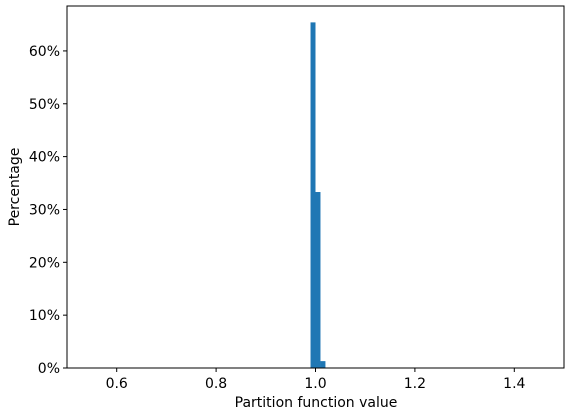 The height and width of the screenshot is (412, 566). What do you see at coordinates (44, 316) in the screenshot?
I see `y-tick-label: 10%` at bounding box center [44, 316].